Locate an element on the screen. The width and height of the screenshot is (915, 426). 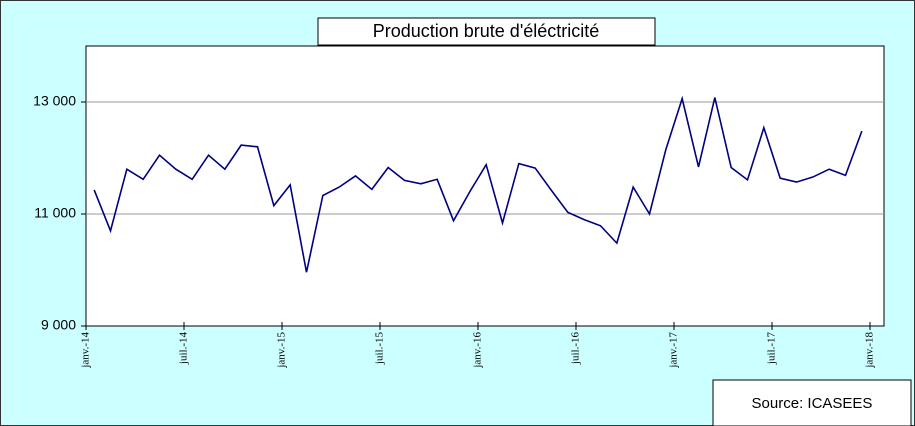
source-box is located at coordinates (812, 402).